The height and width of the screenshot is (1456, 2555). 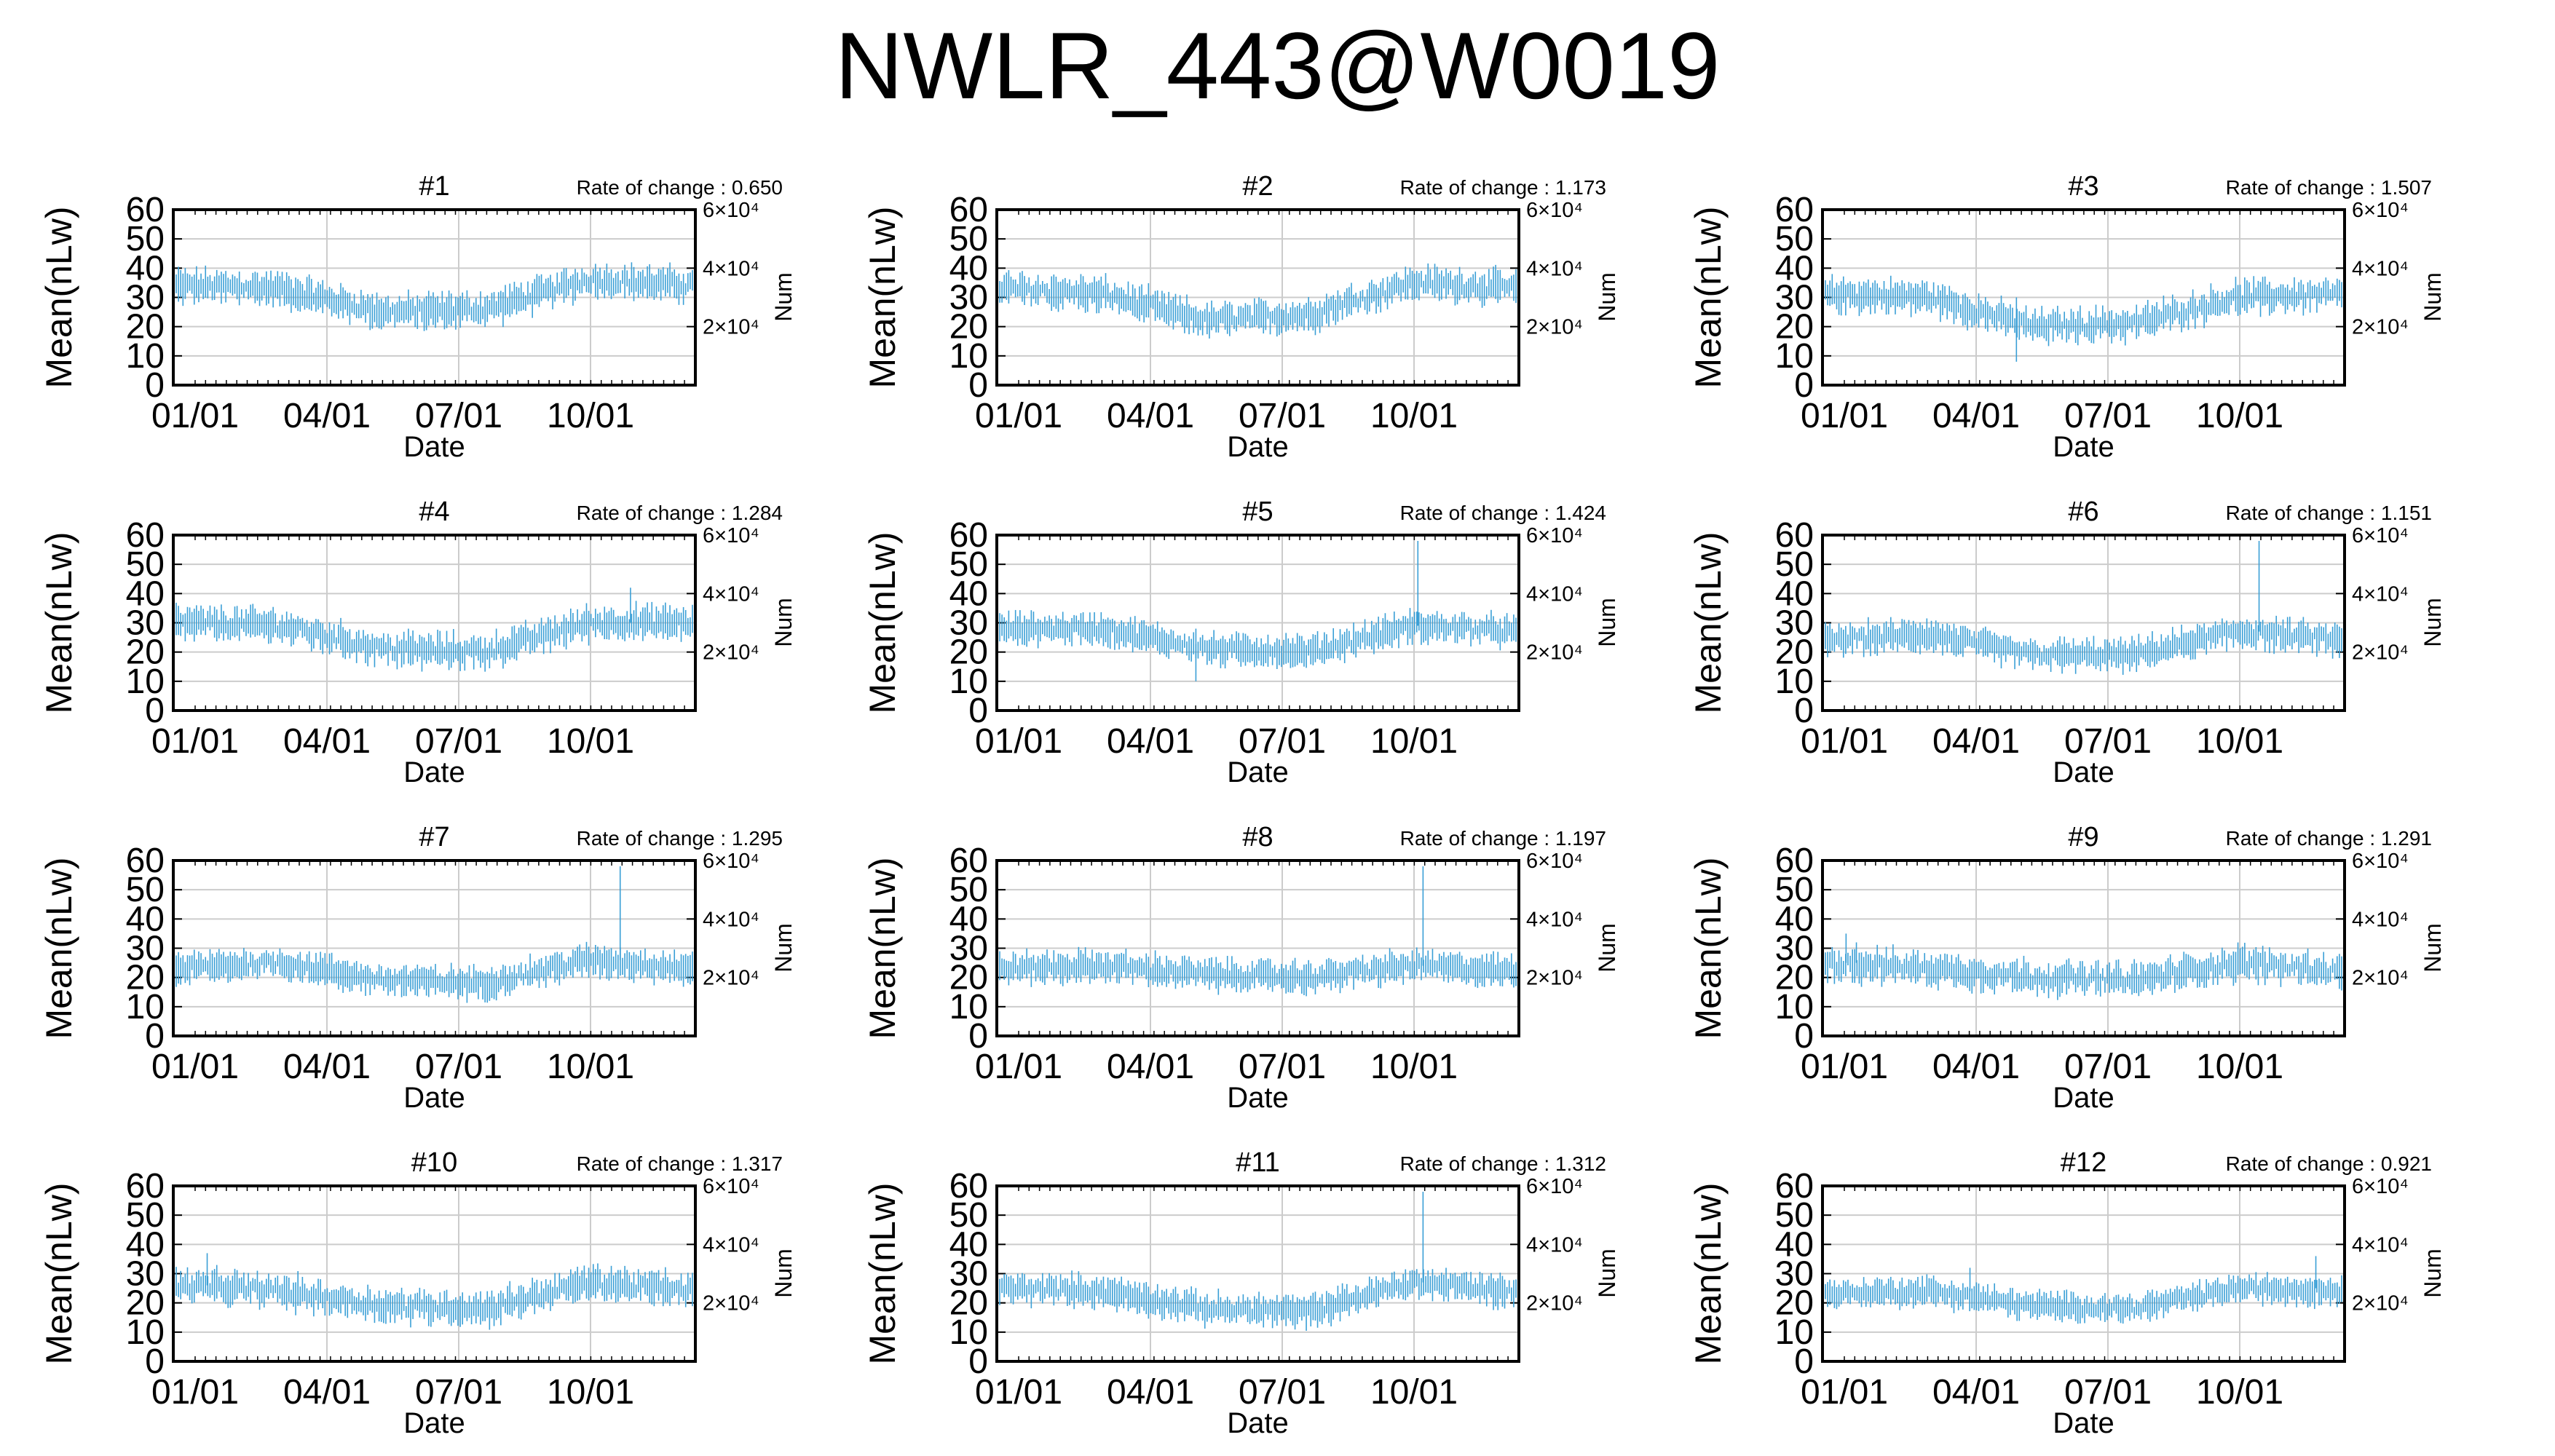 I want to click on rate-of-change-label: Rate of change : 1.284, so click(x=680, y=513).